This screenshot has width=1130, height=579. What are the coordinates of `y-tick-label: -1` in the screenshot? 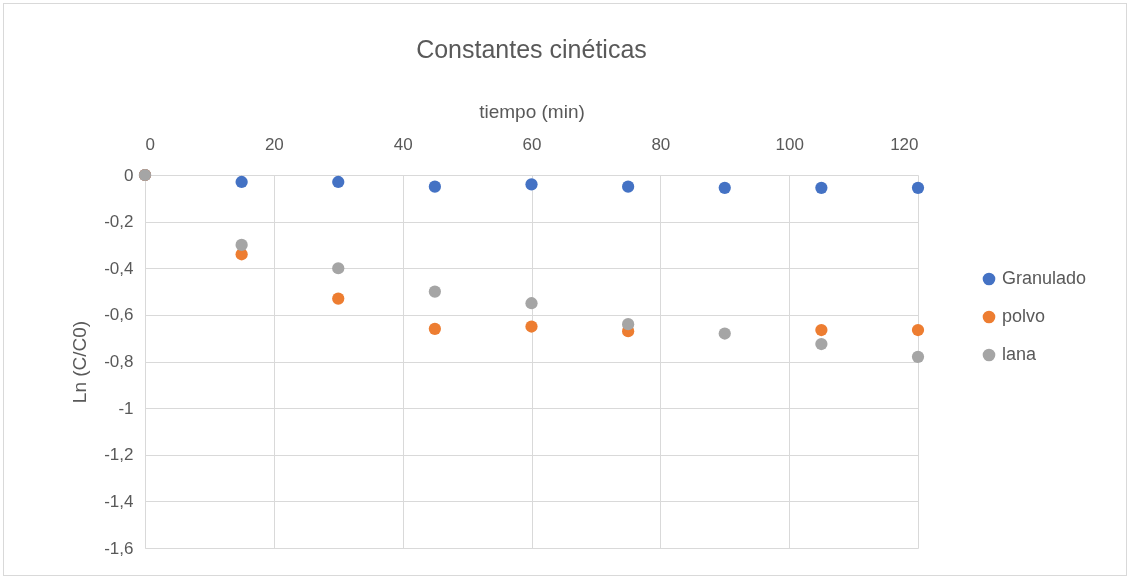 It's located at (126, 408).